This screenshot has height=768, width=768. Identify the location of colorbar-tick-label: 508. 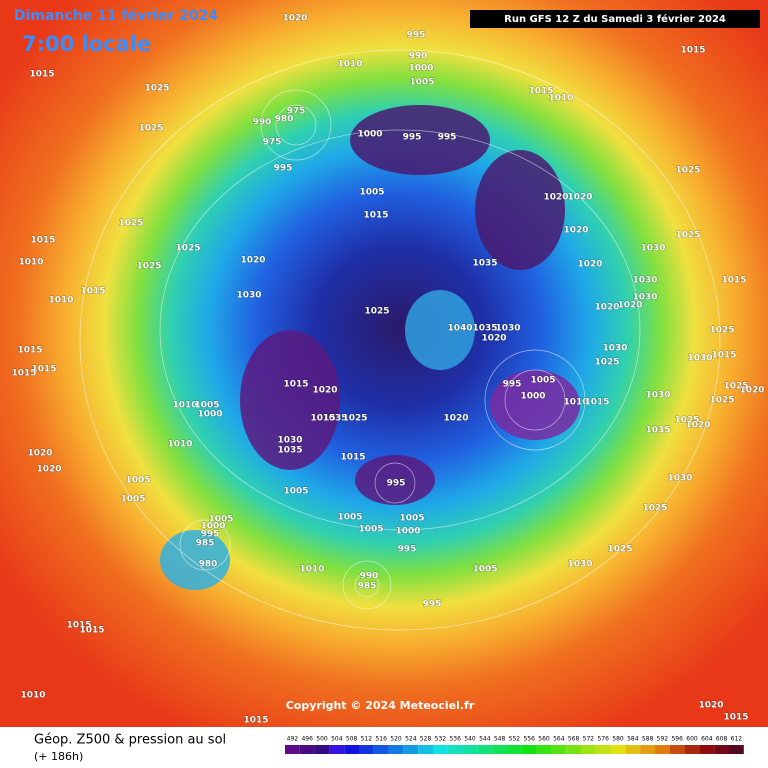
(352, 739).